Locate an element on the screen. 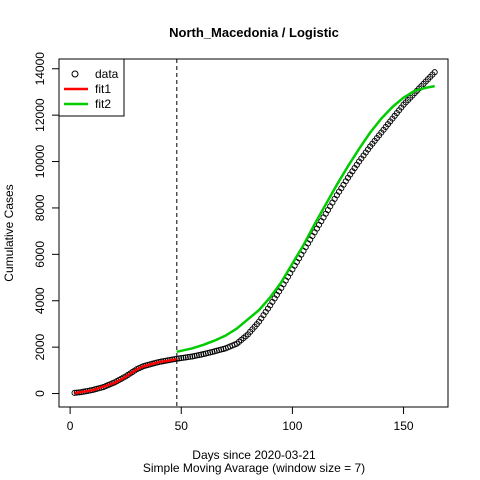  legend-data-label: data is located at coordinates (107, 74).